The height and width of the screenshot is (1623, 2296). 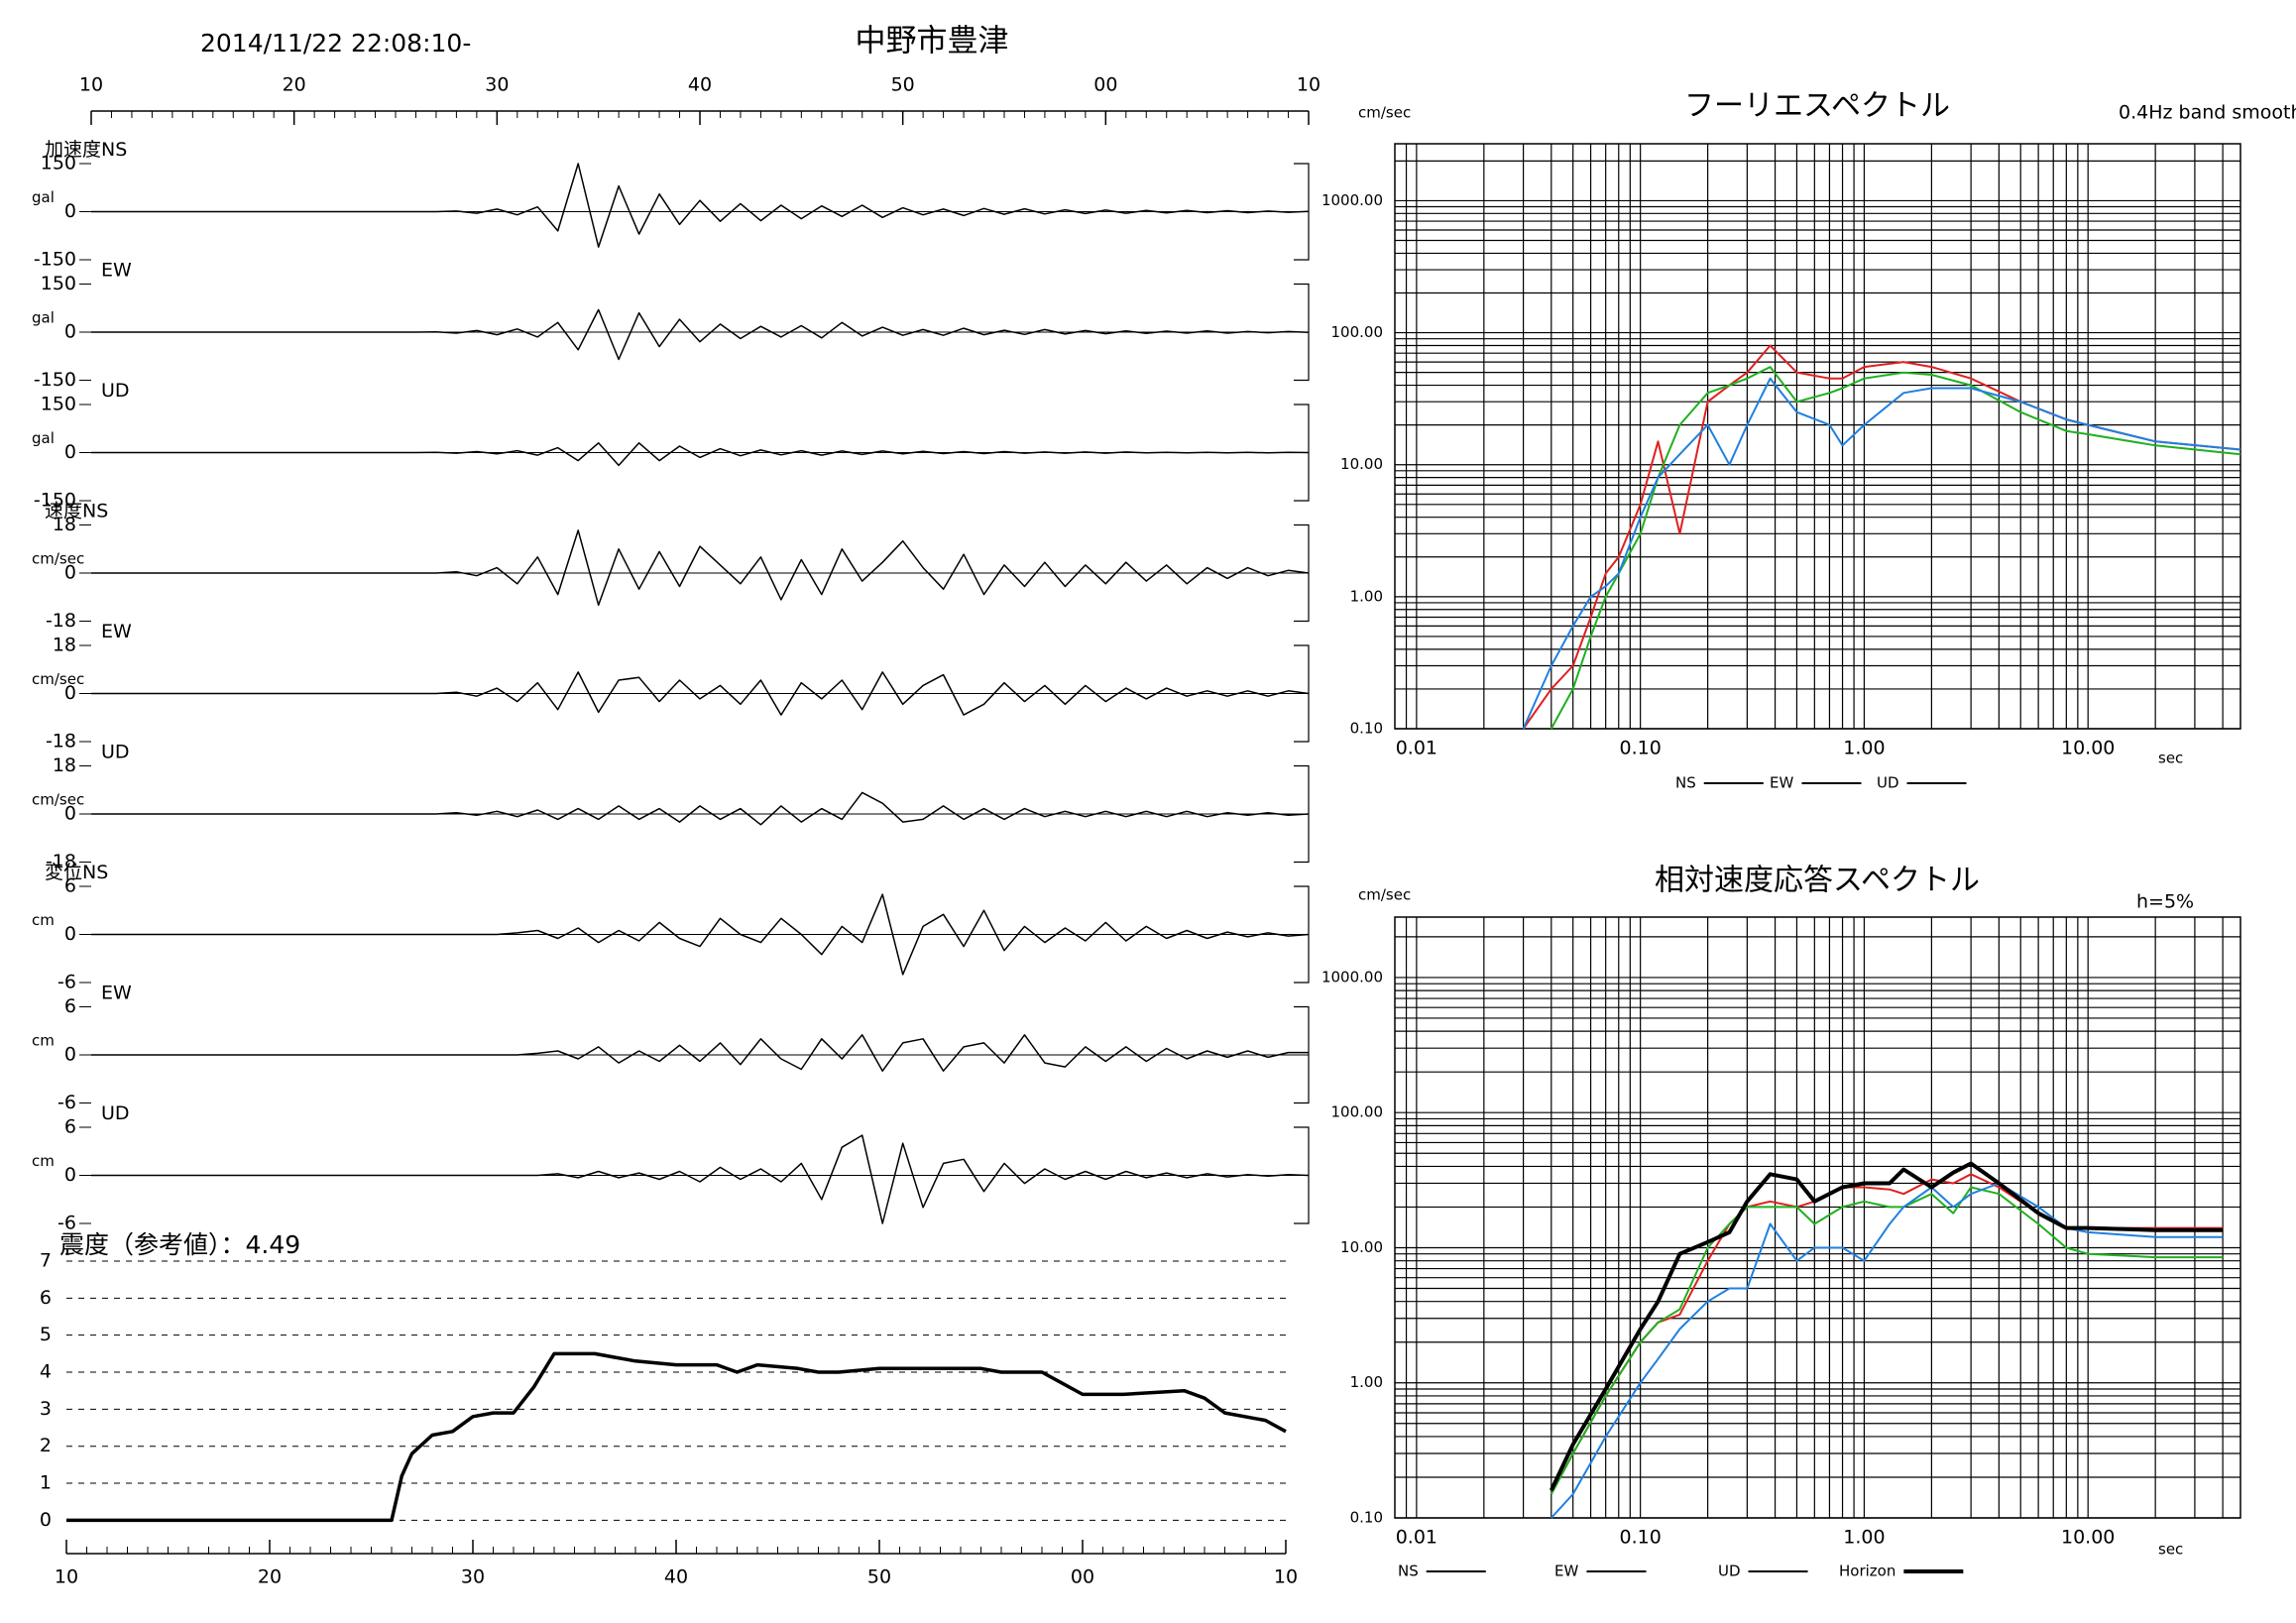 I want to click on chart-title: フーリエスペクトル, so click(x=1817, y=106).